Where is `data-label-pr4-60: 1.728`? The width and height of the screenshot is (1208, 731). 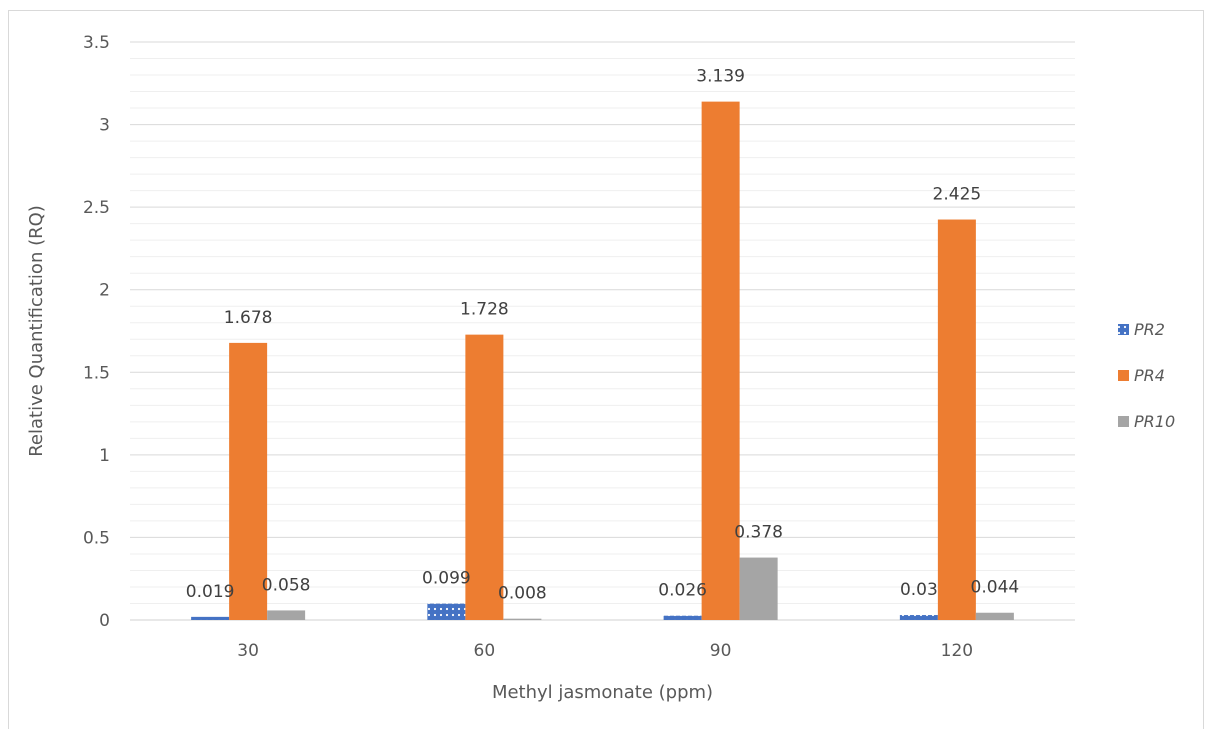 data-label-pr4-60: 1.728 is located at coordinates (484, 310).